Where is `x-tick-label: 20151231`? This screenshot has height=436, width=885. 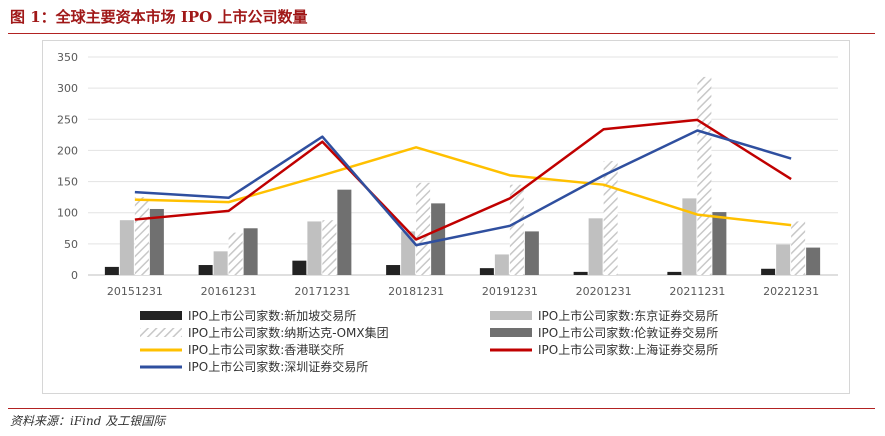 x-tick-label: 20151231 is located at coordinates (135, 291).